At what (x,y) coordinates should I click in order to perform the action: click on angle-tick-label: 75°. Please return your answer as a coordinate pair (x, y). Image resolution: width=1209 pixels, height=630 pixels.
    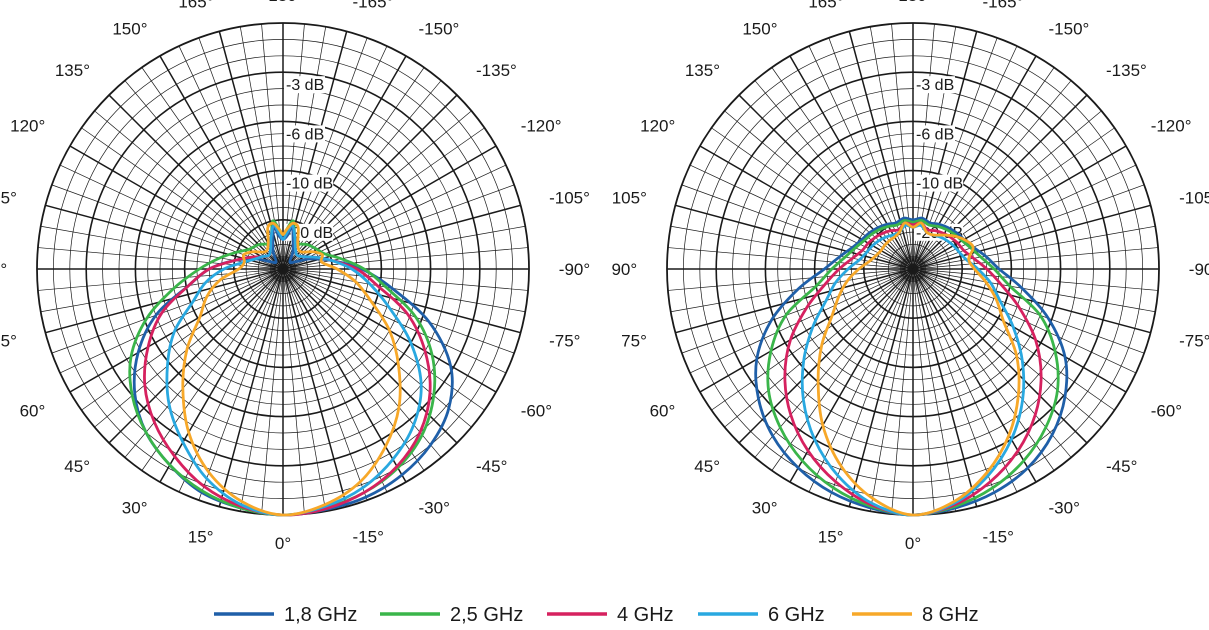
    Looking at the image, I should click on (634, 340).